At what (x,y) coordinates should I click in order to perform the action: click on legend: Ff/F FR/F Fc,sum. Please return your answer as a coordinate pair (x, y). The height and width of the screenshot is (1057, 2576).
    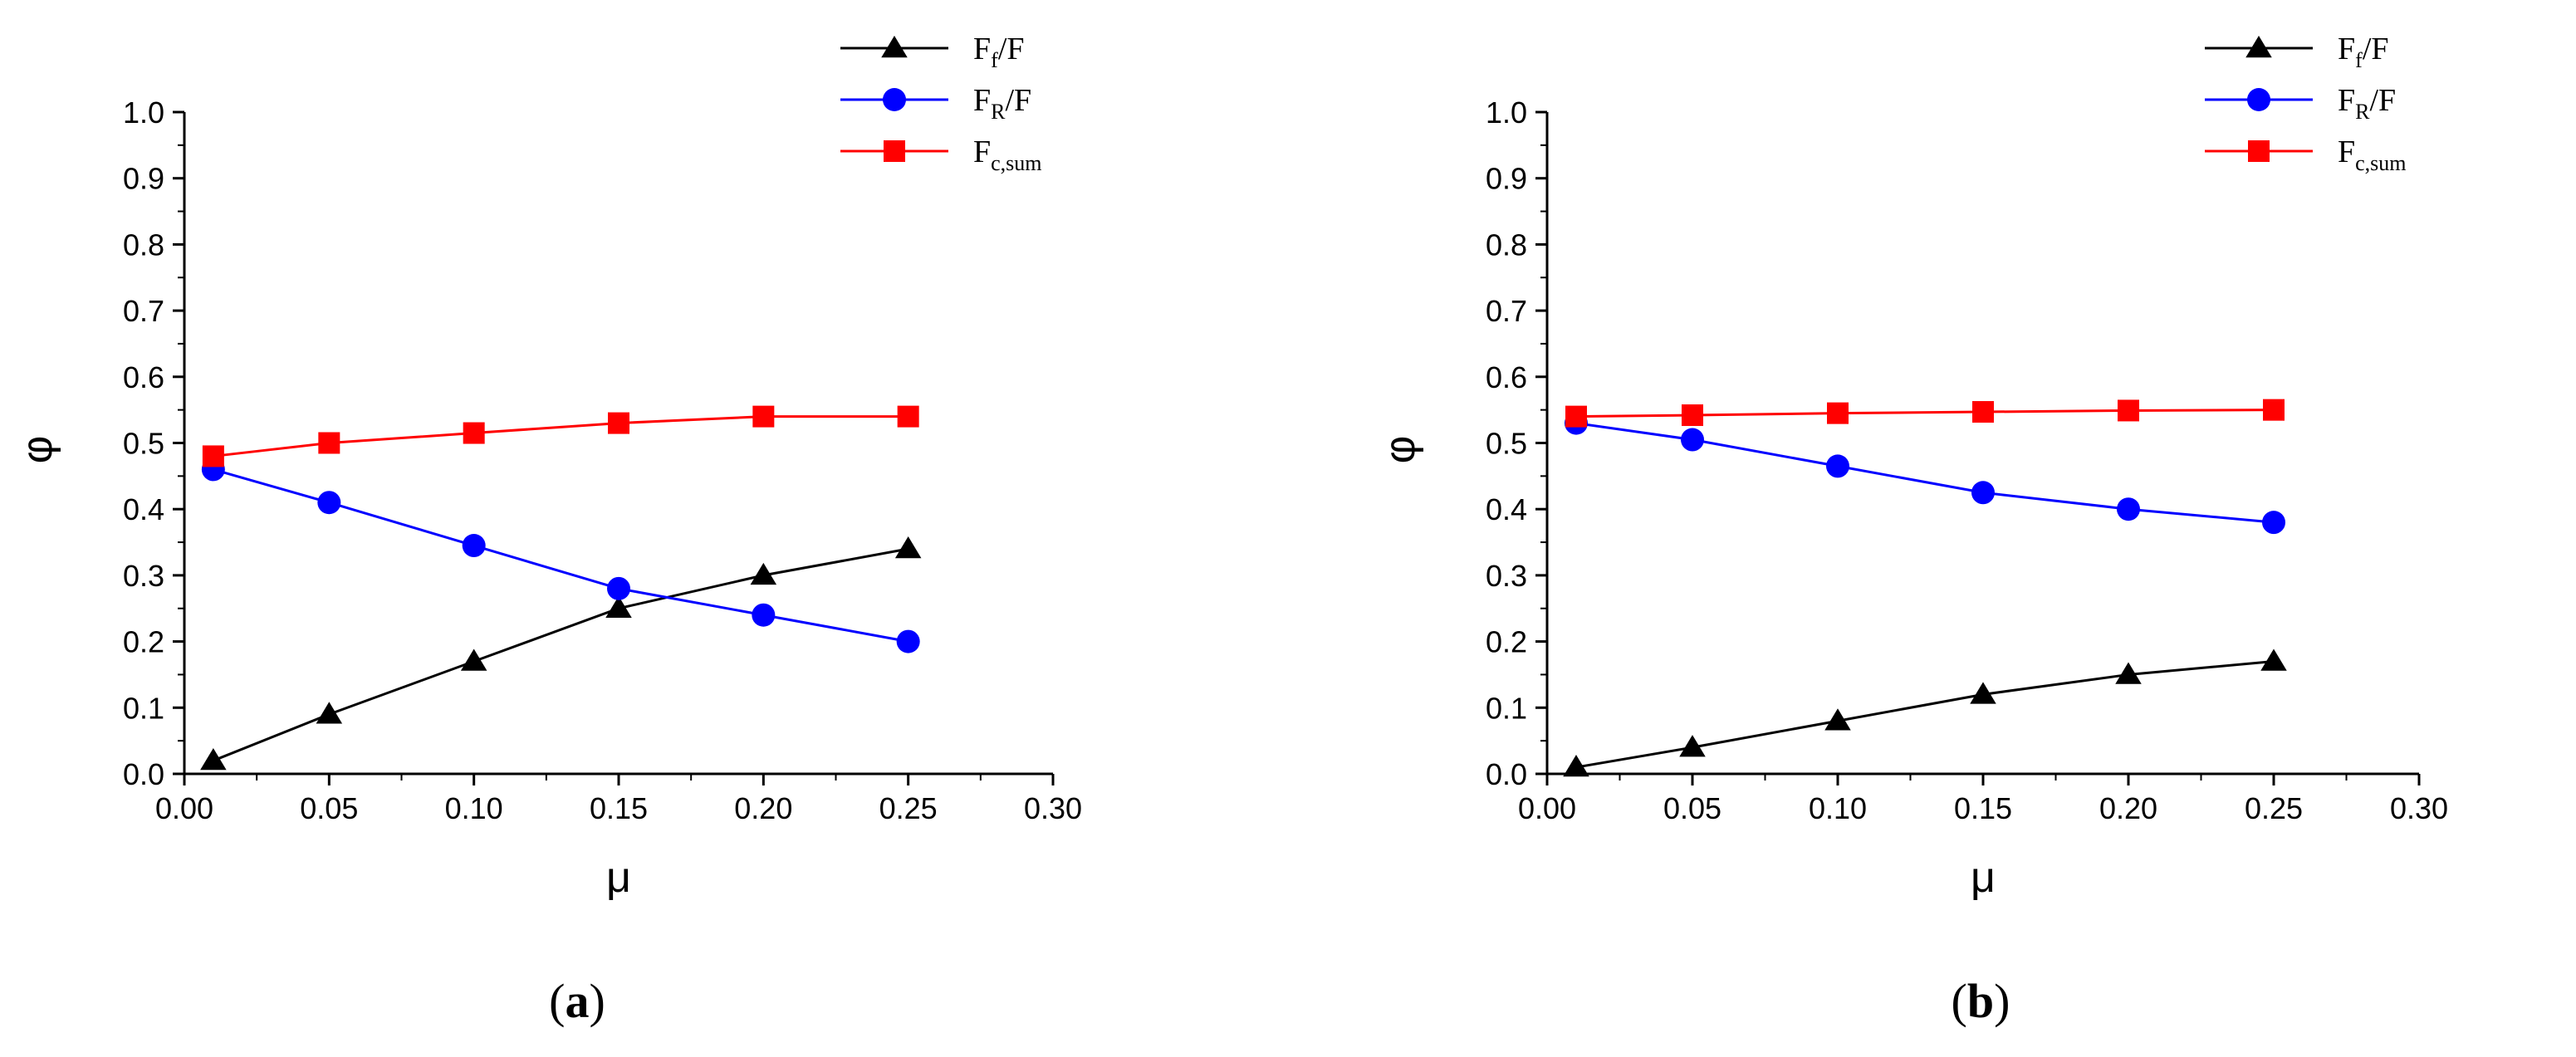
    Looking at the image, I should click on (941, 103).